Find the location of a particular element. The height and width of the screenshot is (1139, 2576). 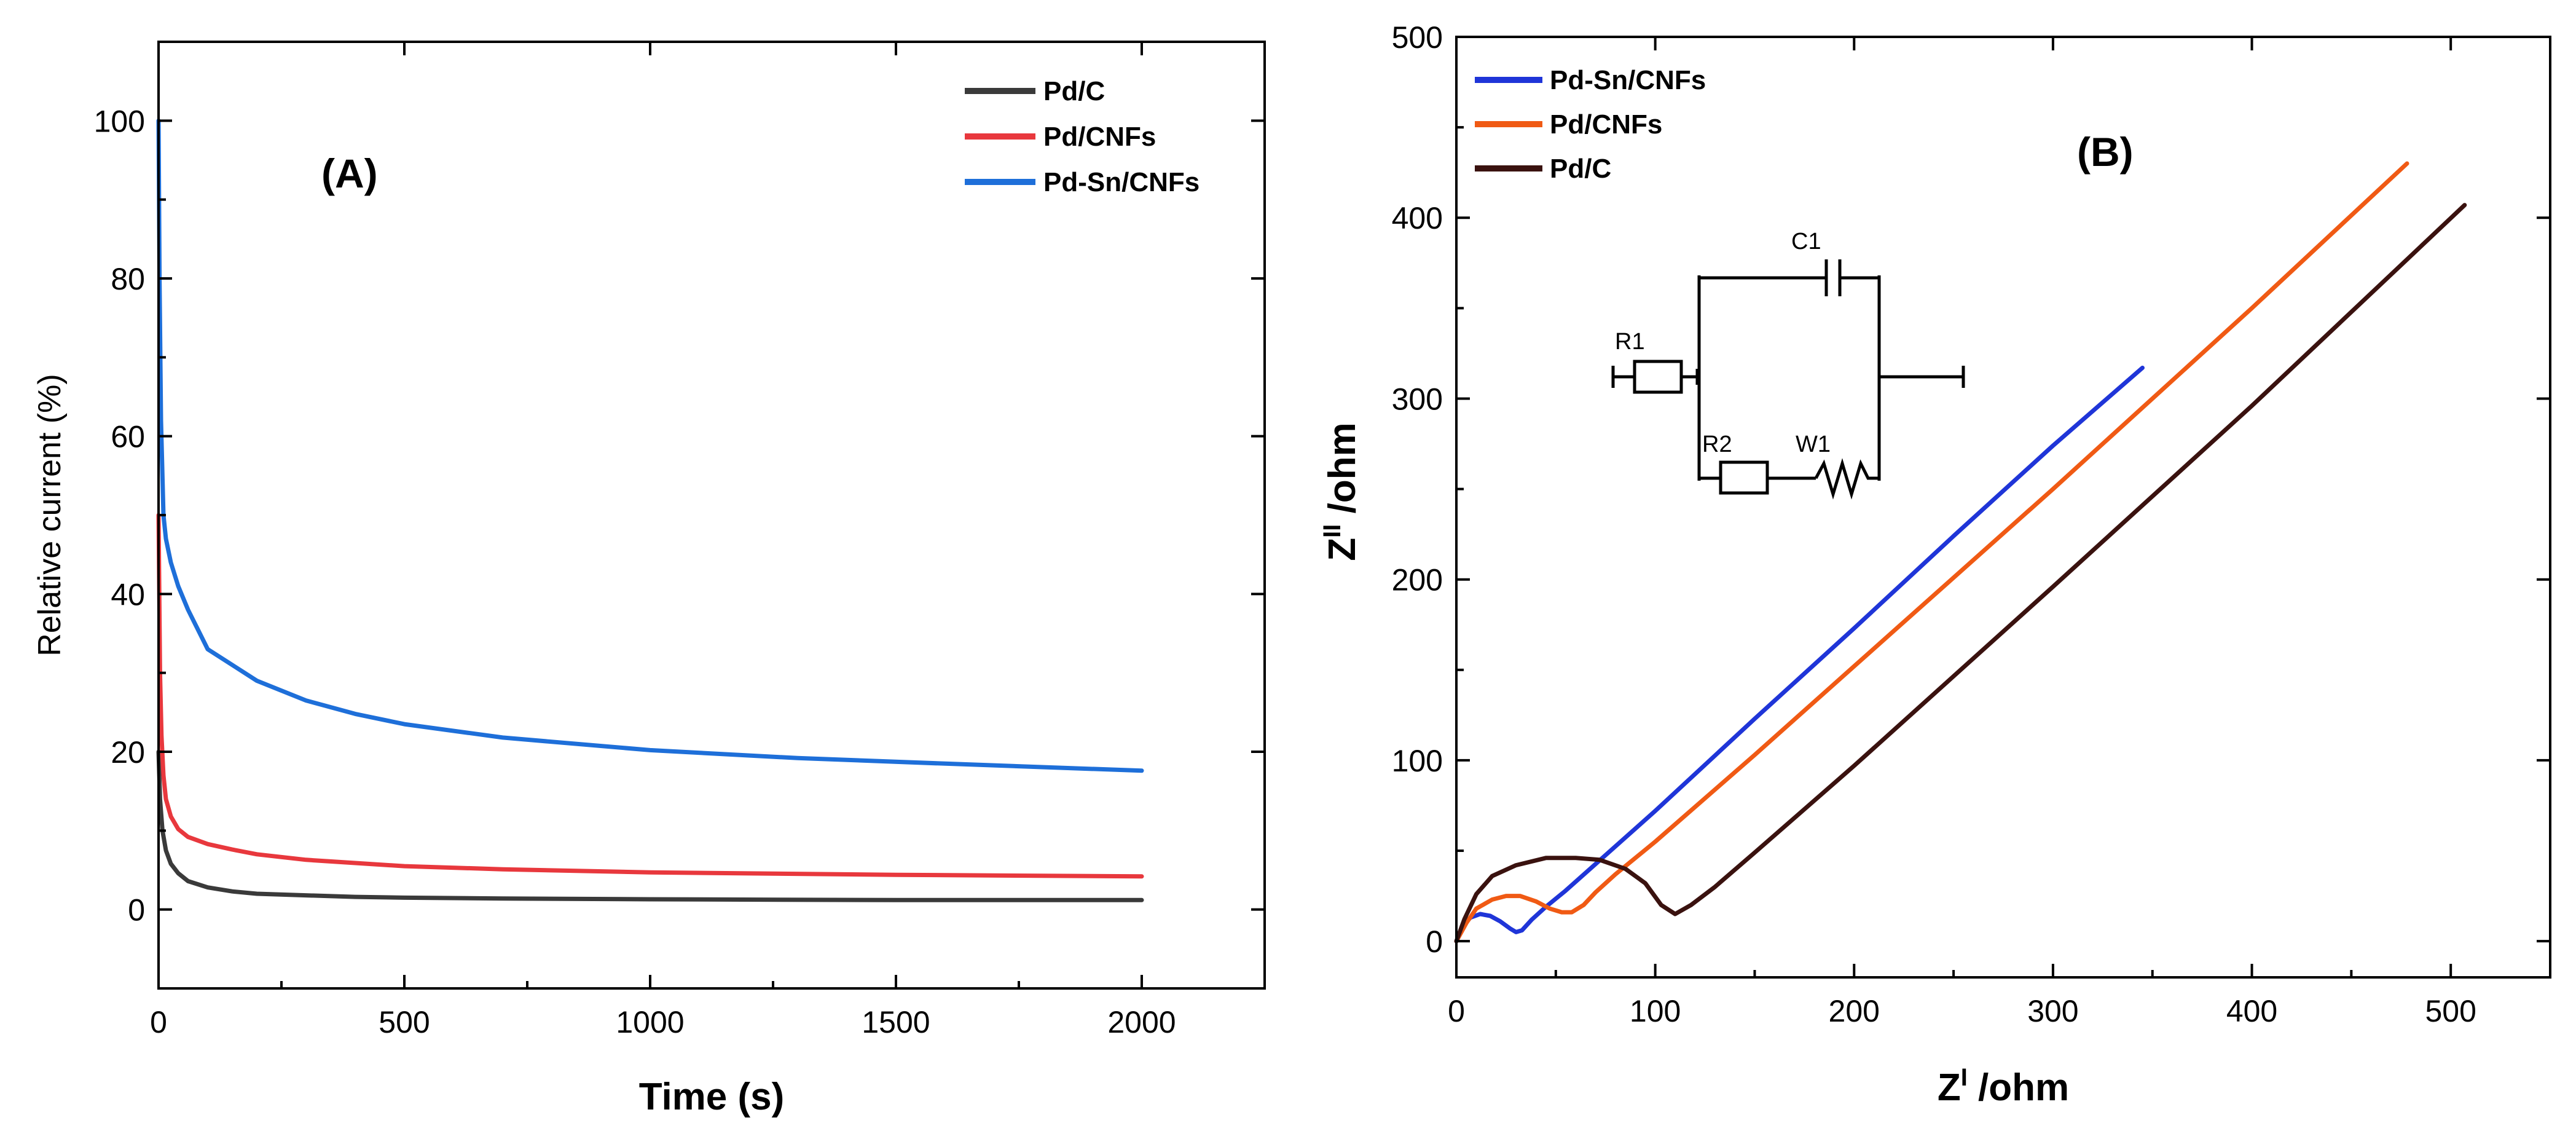

panel-a-legend: Pd/C Pd/CNFs Pd-Sn/CNFs is located at coordinates (1082, 136).